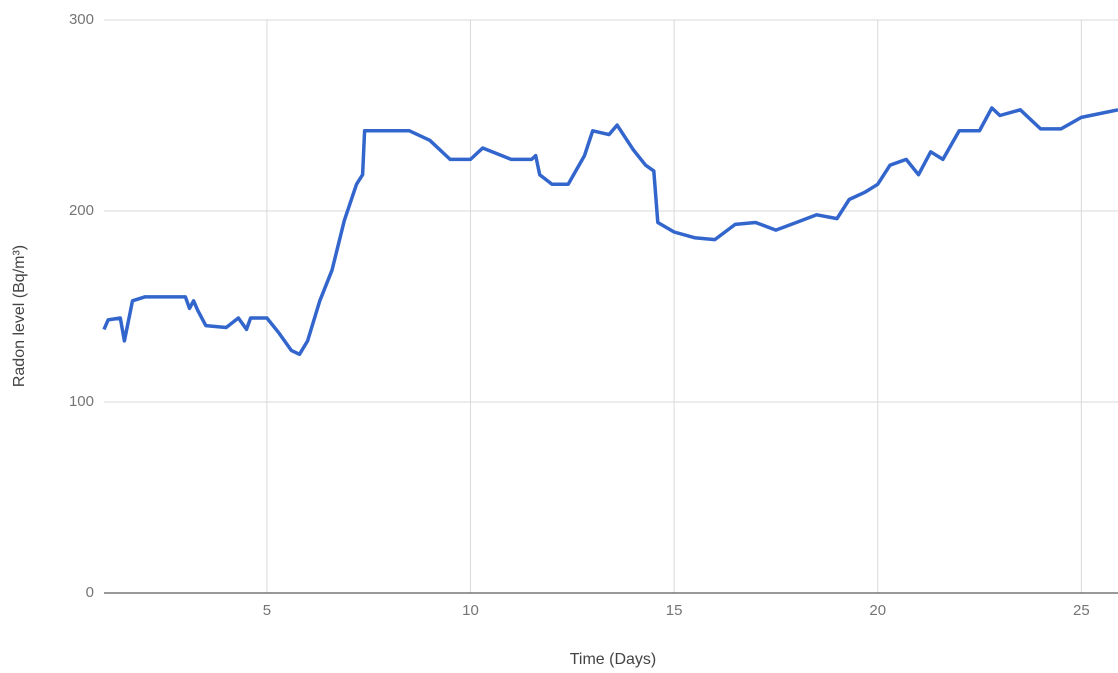  Describe the element at coordinates (81, 210) in the screenshot. I see `y-tick-label: 200` at that location.